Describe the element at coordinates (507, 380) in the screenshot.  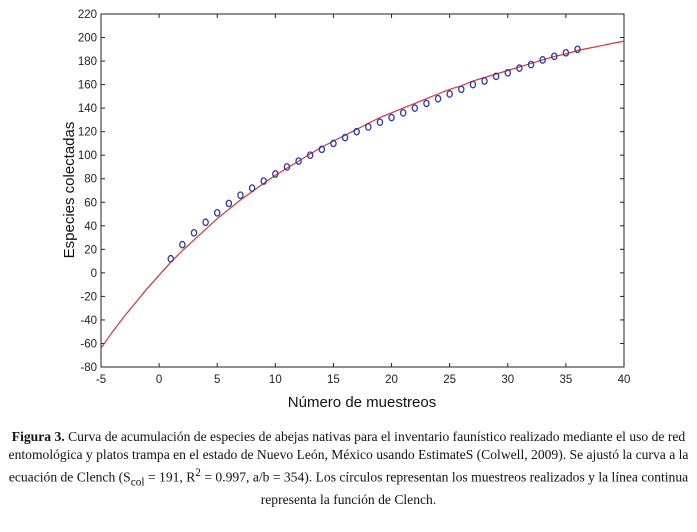
I see `x-tick-label: 30` at that location.